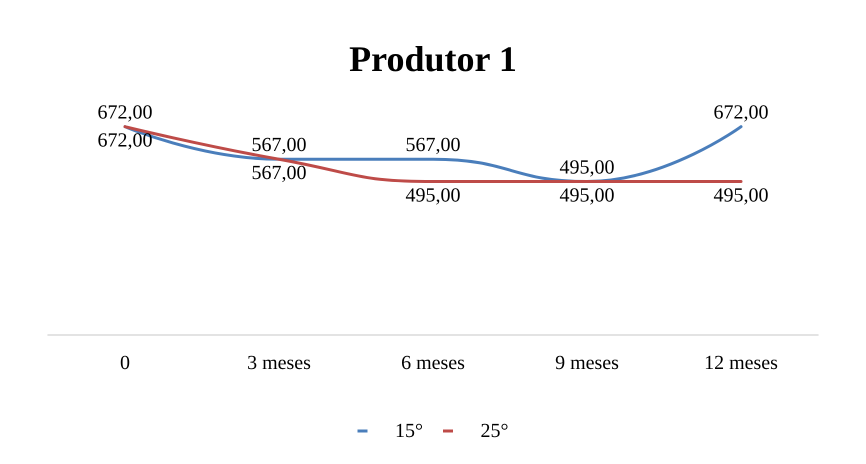 The width and height of the screenshot is (866, 464). Describe the element at coordinates (409, 431) in the screenshot. I see `legend-label: 15°` at that location.